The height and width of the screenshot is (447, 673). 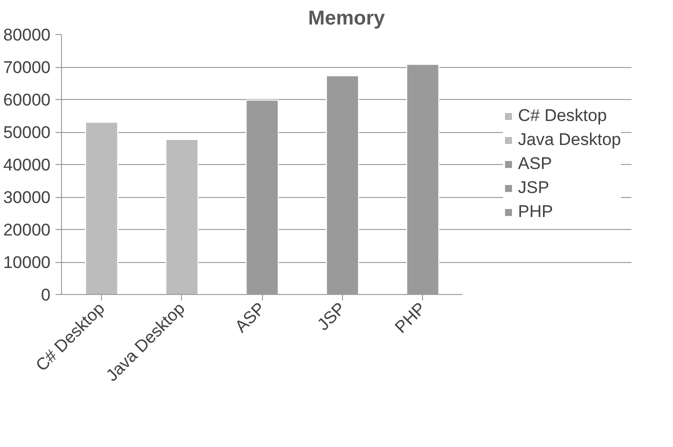 I want to click on legend-label: PHP, so click(x=535, y=212).